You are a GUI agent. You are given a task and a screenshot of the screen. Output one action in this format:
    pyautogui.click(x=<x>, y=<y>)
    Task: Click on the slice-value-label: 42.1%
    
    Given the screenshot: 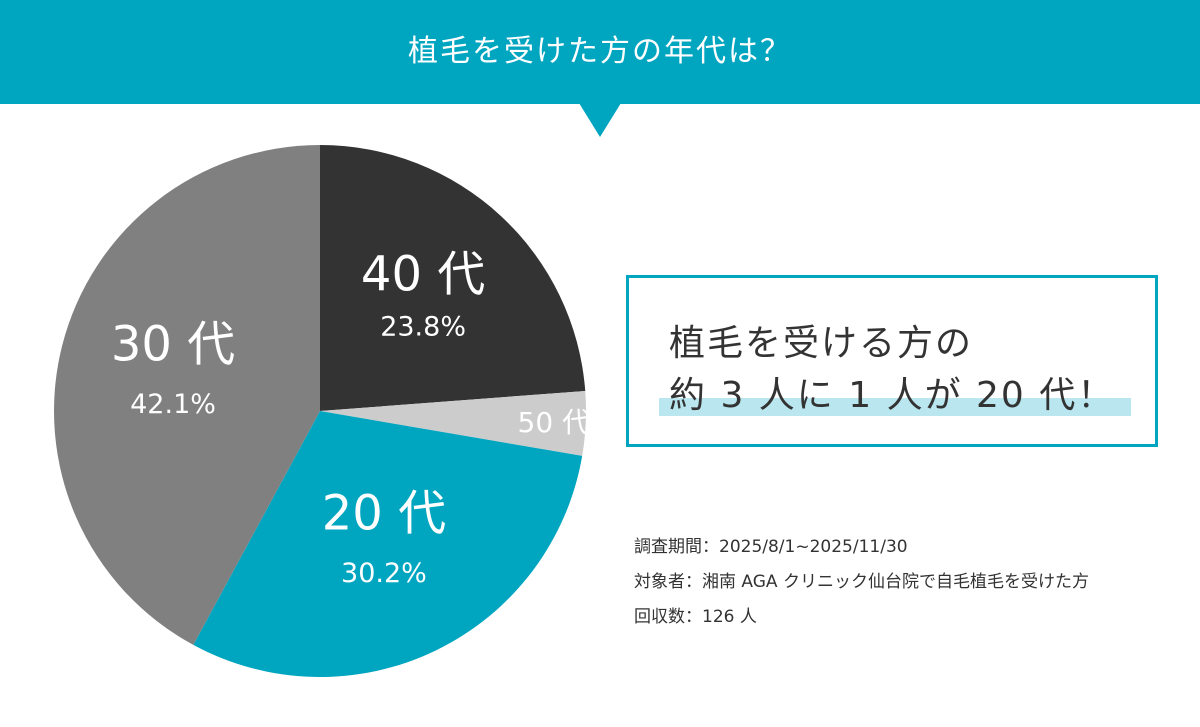 What is the action you would take?
    pyautogui.click(x=173, y=404)
    